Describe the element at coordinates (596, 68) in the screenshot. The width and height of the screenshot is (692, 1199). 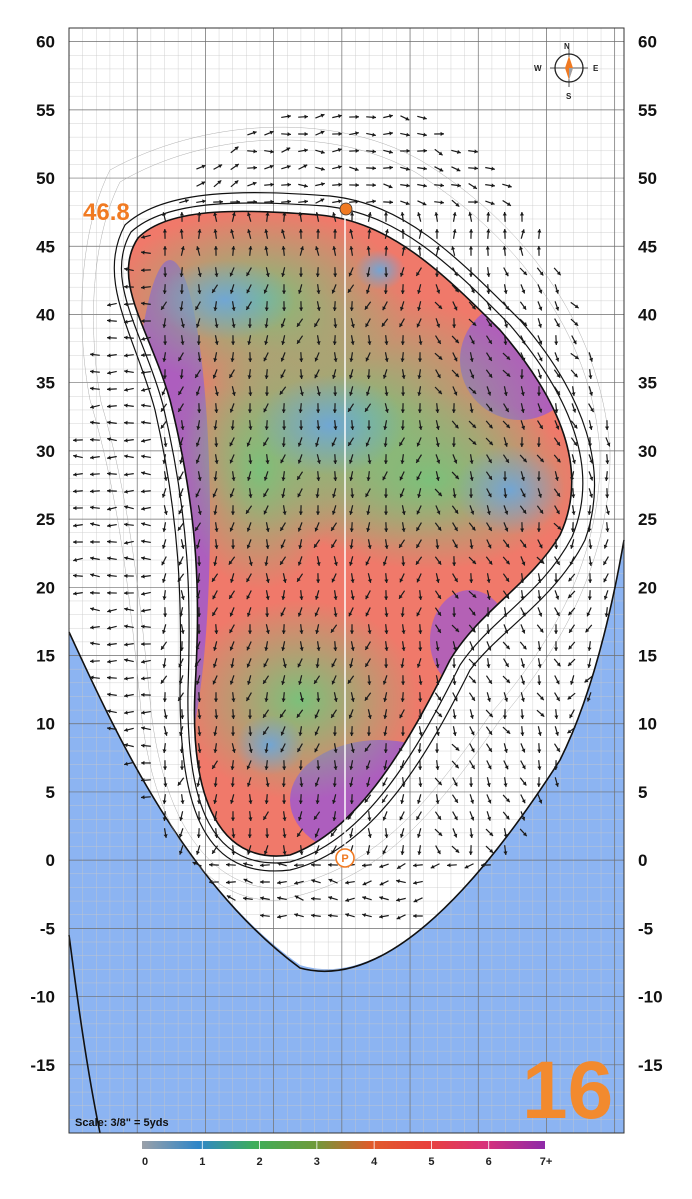
I see `compass-e: E` at that location.